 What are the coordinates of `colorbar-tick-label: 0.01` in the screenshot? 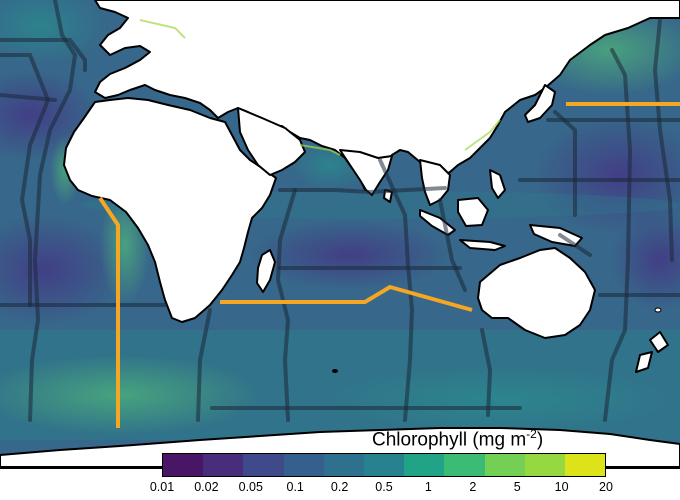 It's located at (162, 487).